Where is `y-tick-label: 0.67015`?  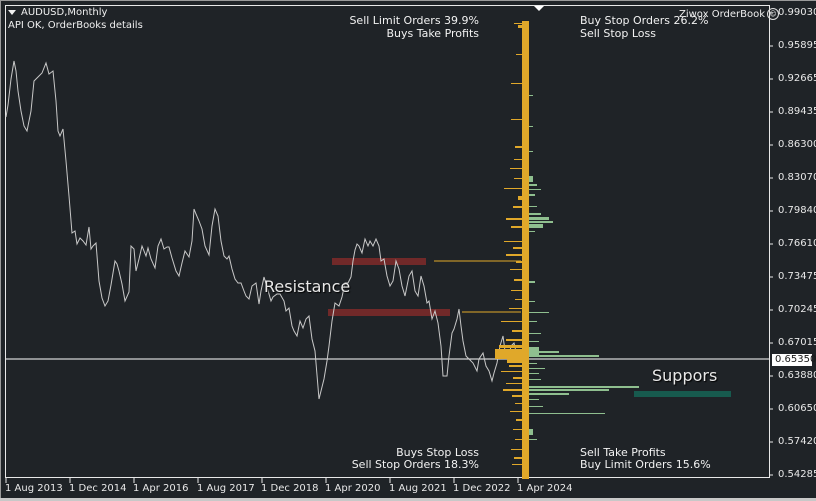
y-tick-label: 0.67015 is located at coordinates (797, 342).